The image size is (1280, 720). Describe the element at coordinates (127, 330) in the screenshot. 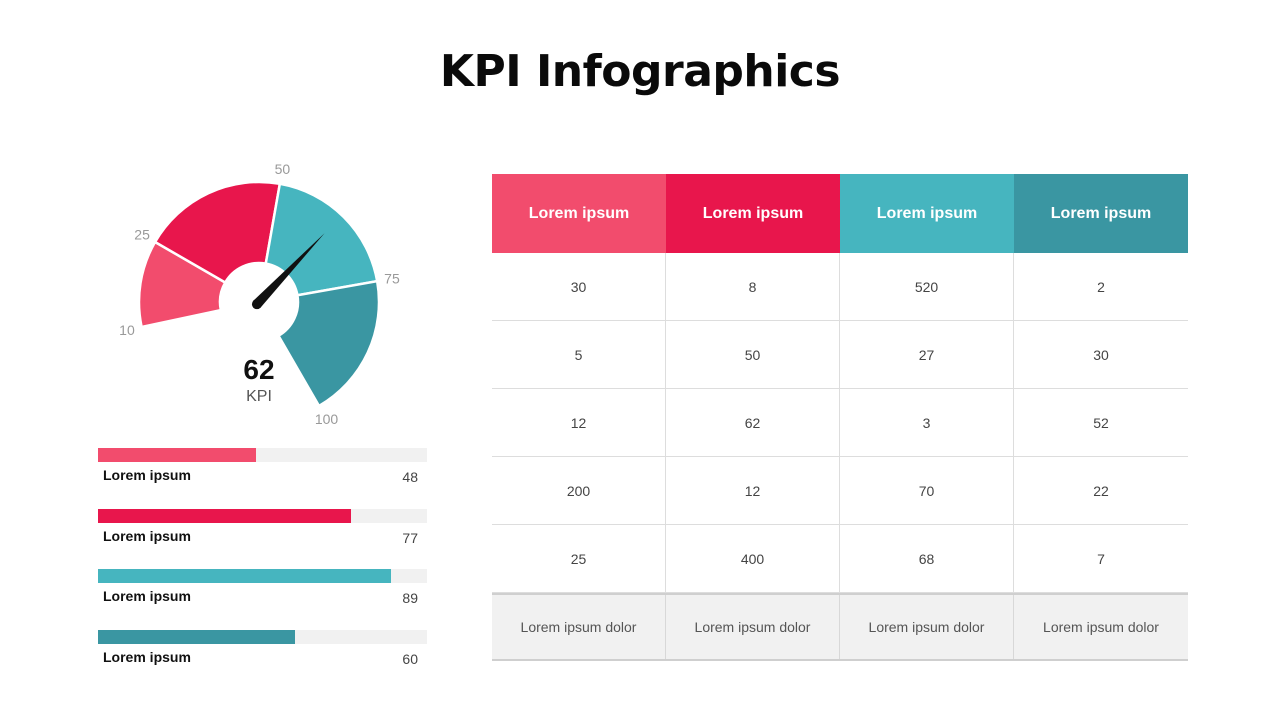

I see `gauge-scale-label: 10` at that location.